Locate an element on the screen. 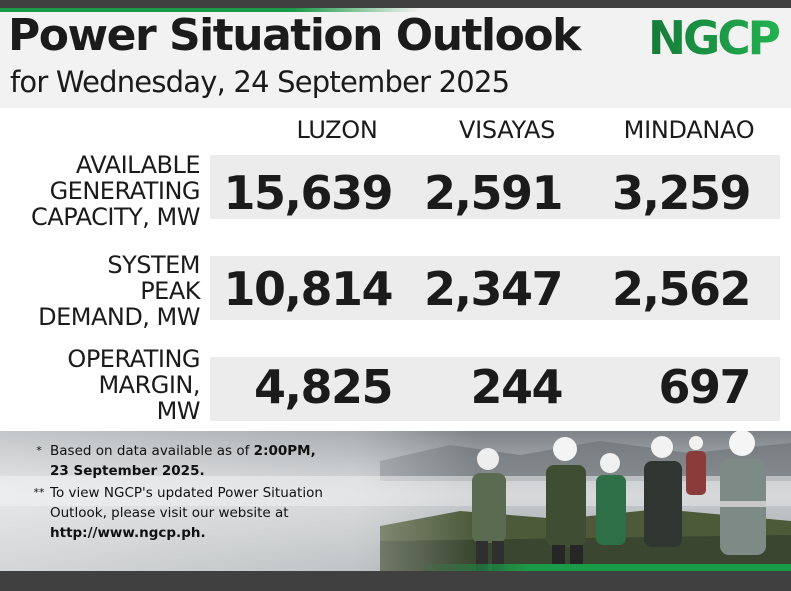 Image resolution: width=791 pixels, height=591 pixels. row-label-operating-margin: OPERATING MARGIN, MW is located at coordinates (133, 385).